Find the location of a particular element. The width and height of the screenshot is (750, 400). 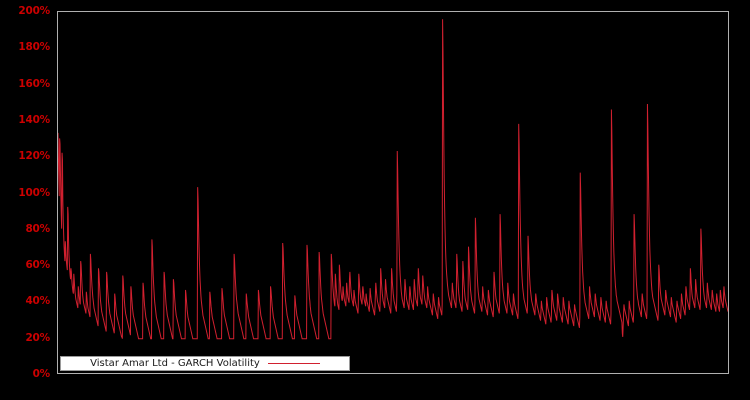

y-tick-label: 200% is located at coordinates (34, 11).